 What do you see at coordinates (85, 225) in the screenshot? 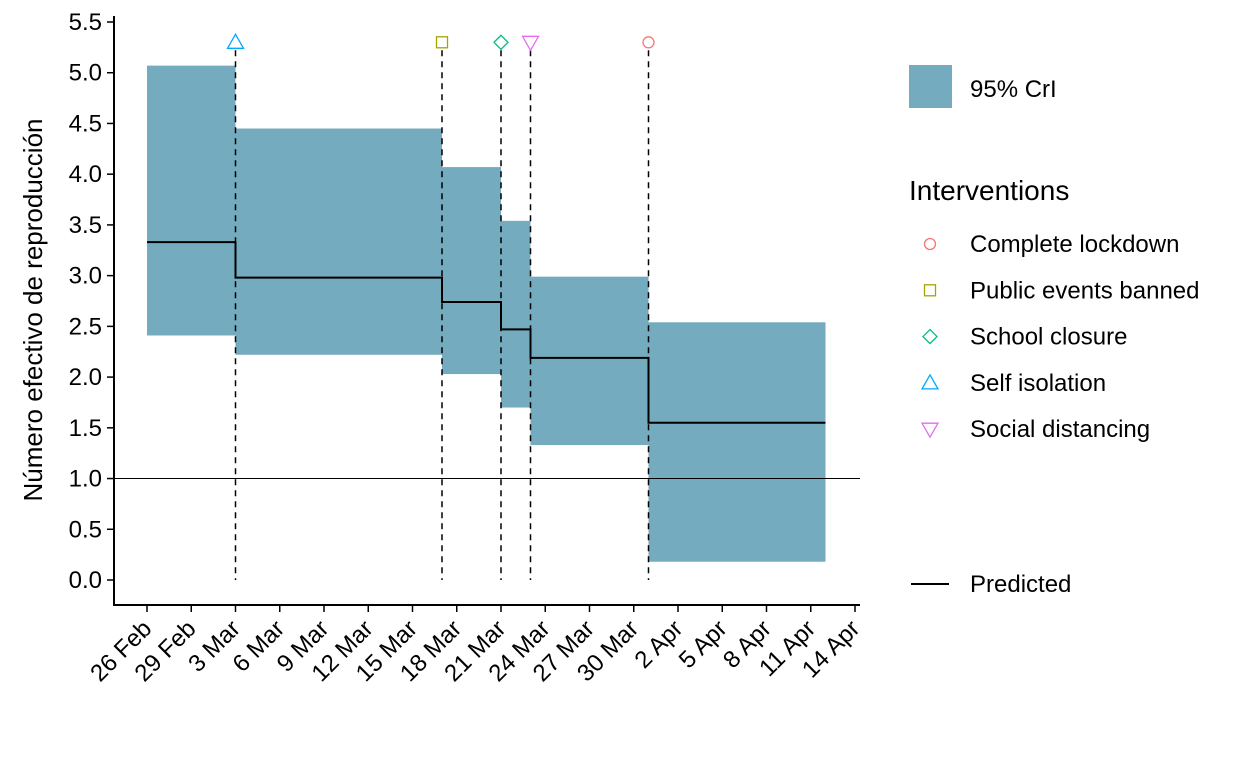
I see `y-tick-label: 3.5` at bounding box center [85, 225].